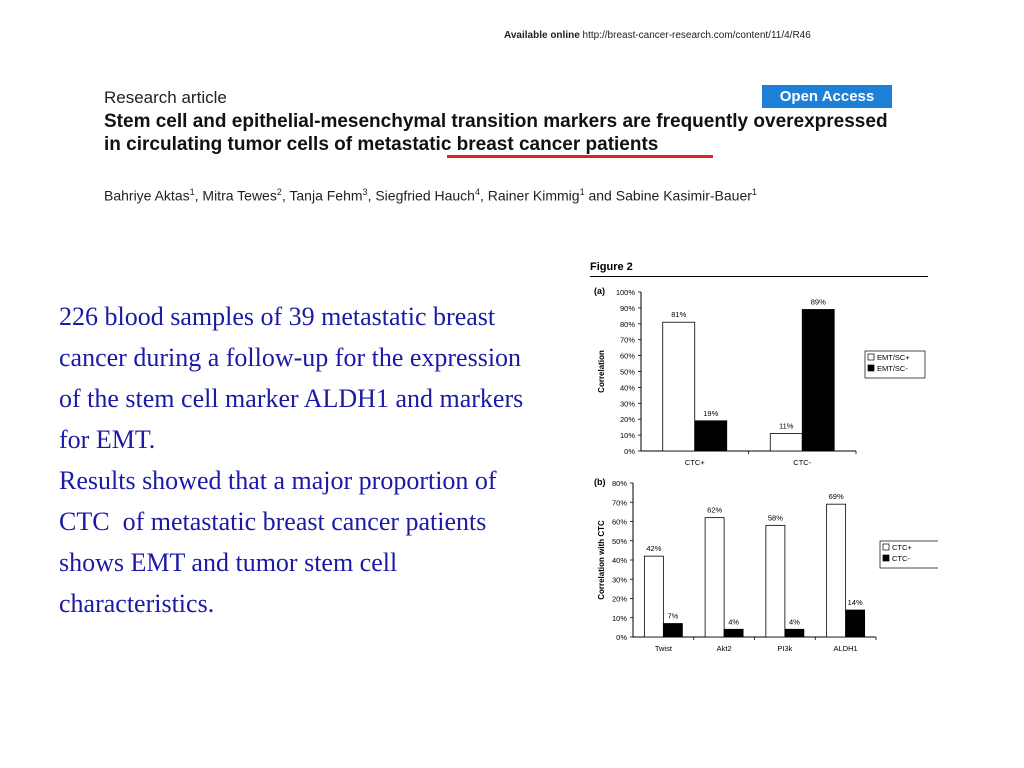  What do you see at coordinates (710, 413) in the screenshot?
I see `bar-value-label: 19%` at bounding box center [710, 413].